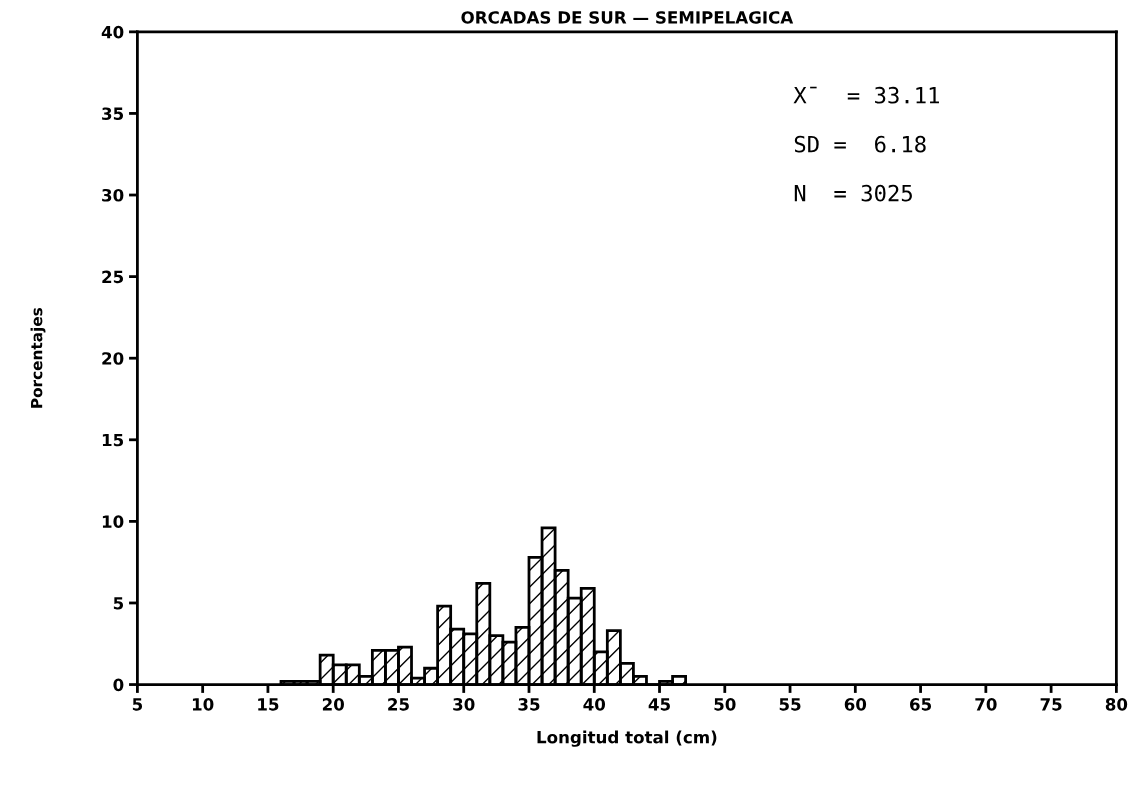 The height and width of the screenshot is (796, 1145). What do you see at coordinates (725, 704) in the screenshot?
I see `x-tick-label: 50` at bounding box center [725, 704].